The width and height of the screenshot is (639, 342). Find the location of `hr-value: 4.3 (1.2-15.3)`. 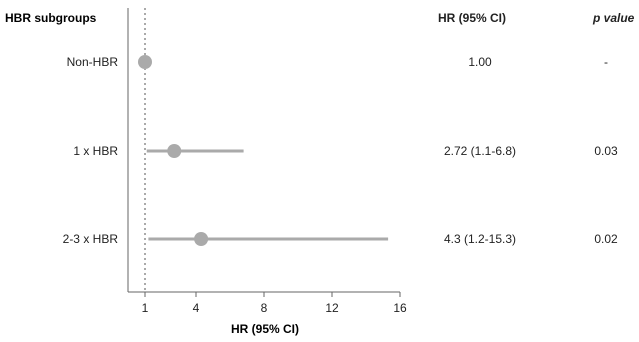

hr-value: 4.3 (1.2-15.3) is located at coordinates (480, 239).